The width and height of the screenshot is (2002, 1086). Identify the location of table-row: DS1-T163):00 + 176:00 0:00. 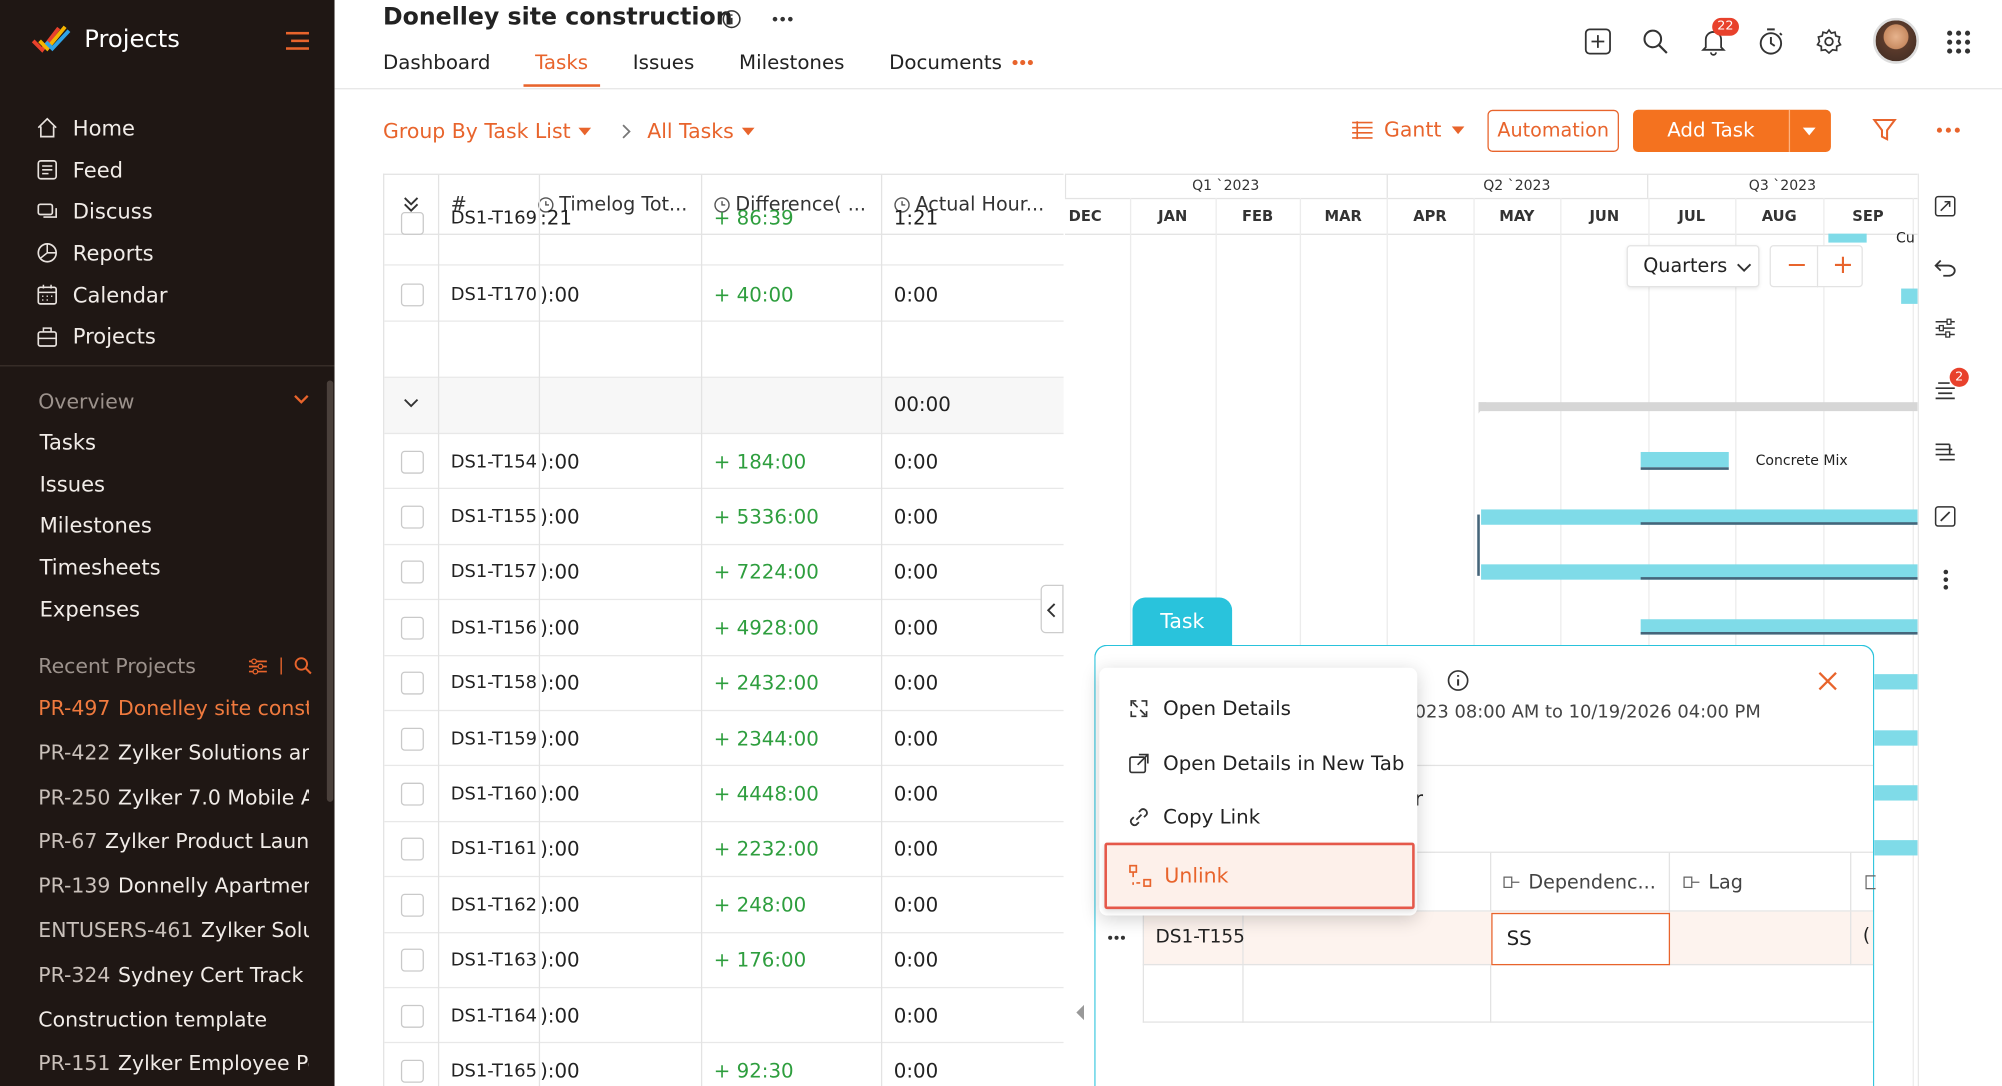
(724, 961).